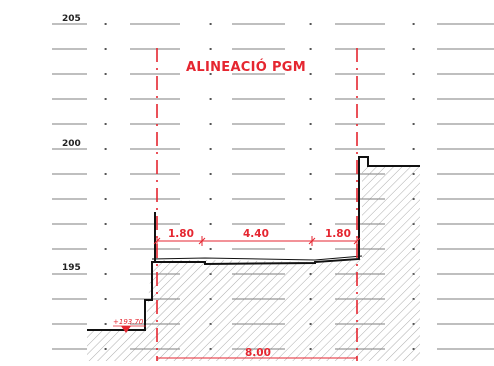 The image size is (494, 366). I want to click on left-ground-hatch, so click(119, 311).